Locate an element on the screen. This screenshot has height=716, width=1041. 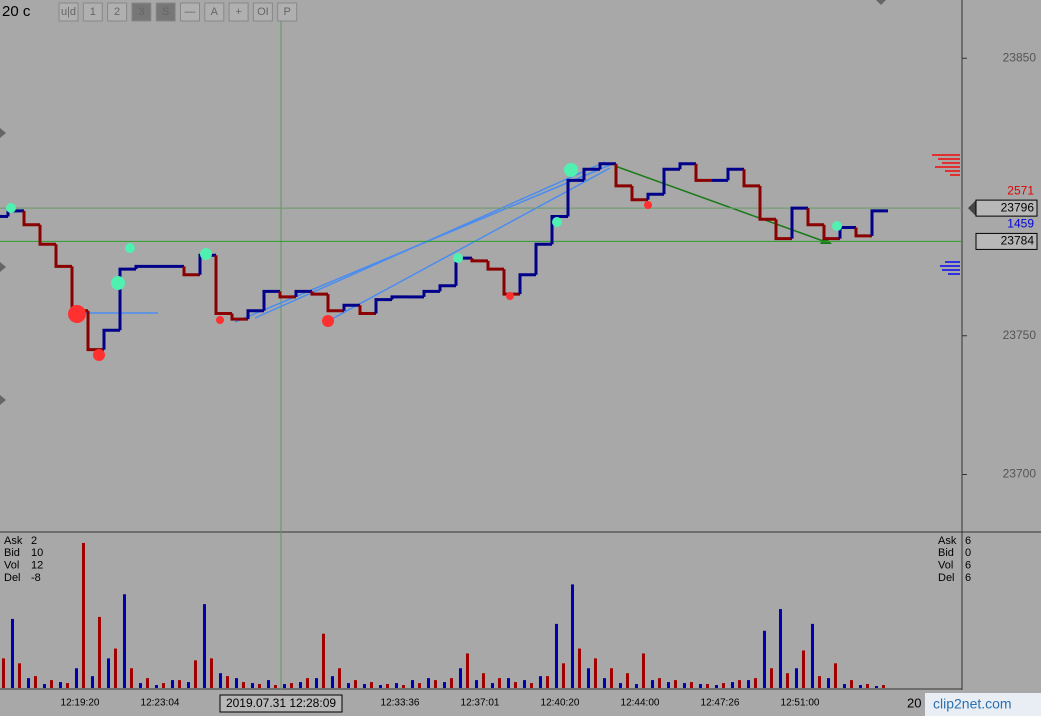
x-tick-label: 12:37:01 is located at coordinates (480, 703).